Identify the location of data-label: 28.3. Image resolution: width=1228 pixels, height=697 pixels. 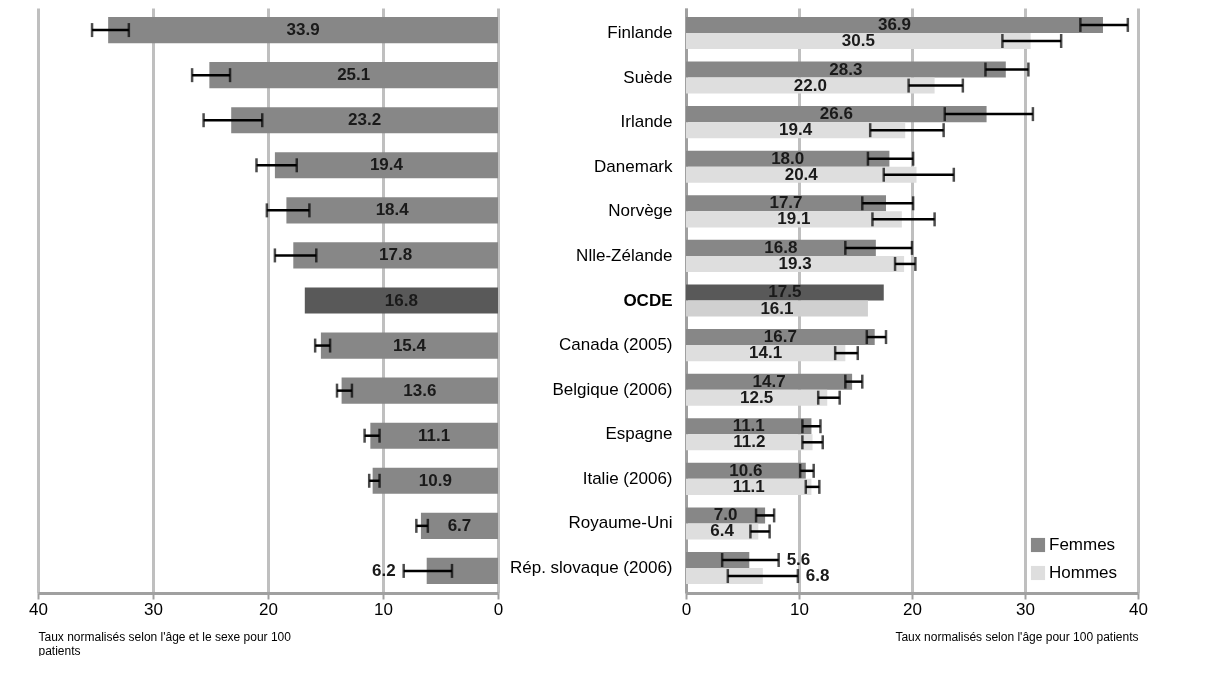
(846, 69).